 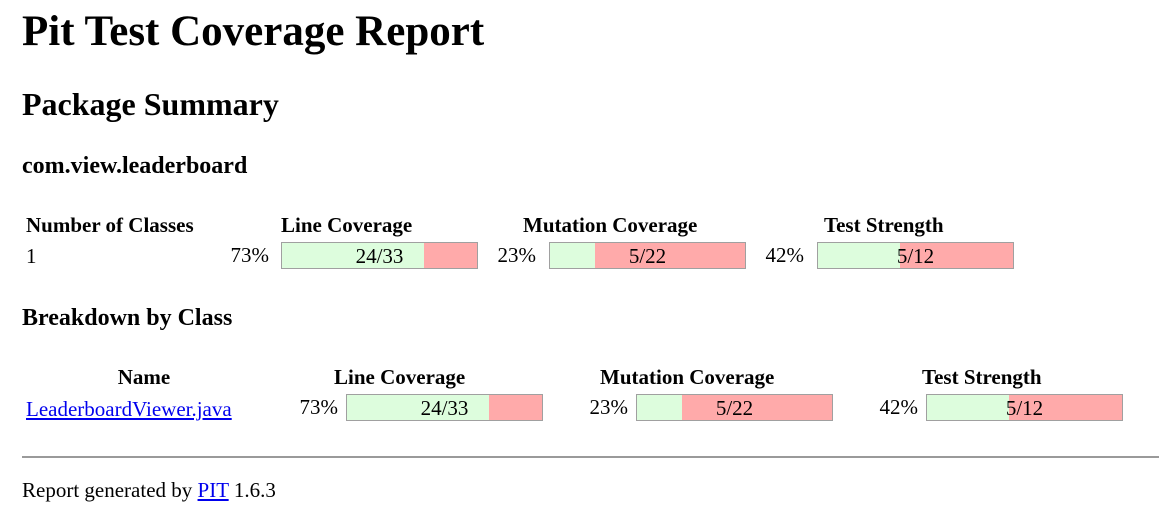 What do you see at coordinates (254, 490) in the screenshot?
I see `pit-version: 1.6.3` at bounding box center [254, 490].